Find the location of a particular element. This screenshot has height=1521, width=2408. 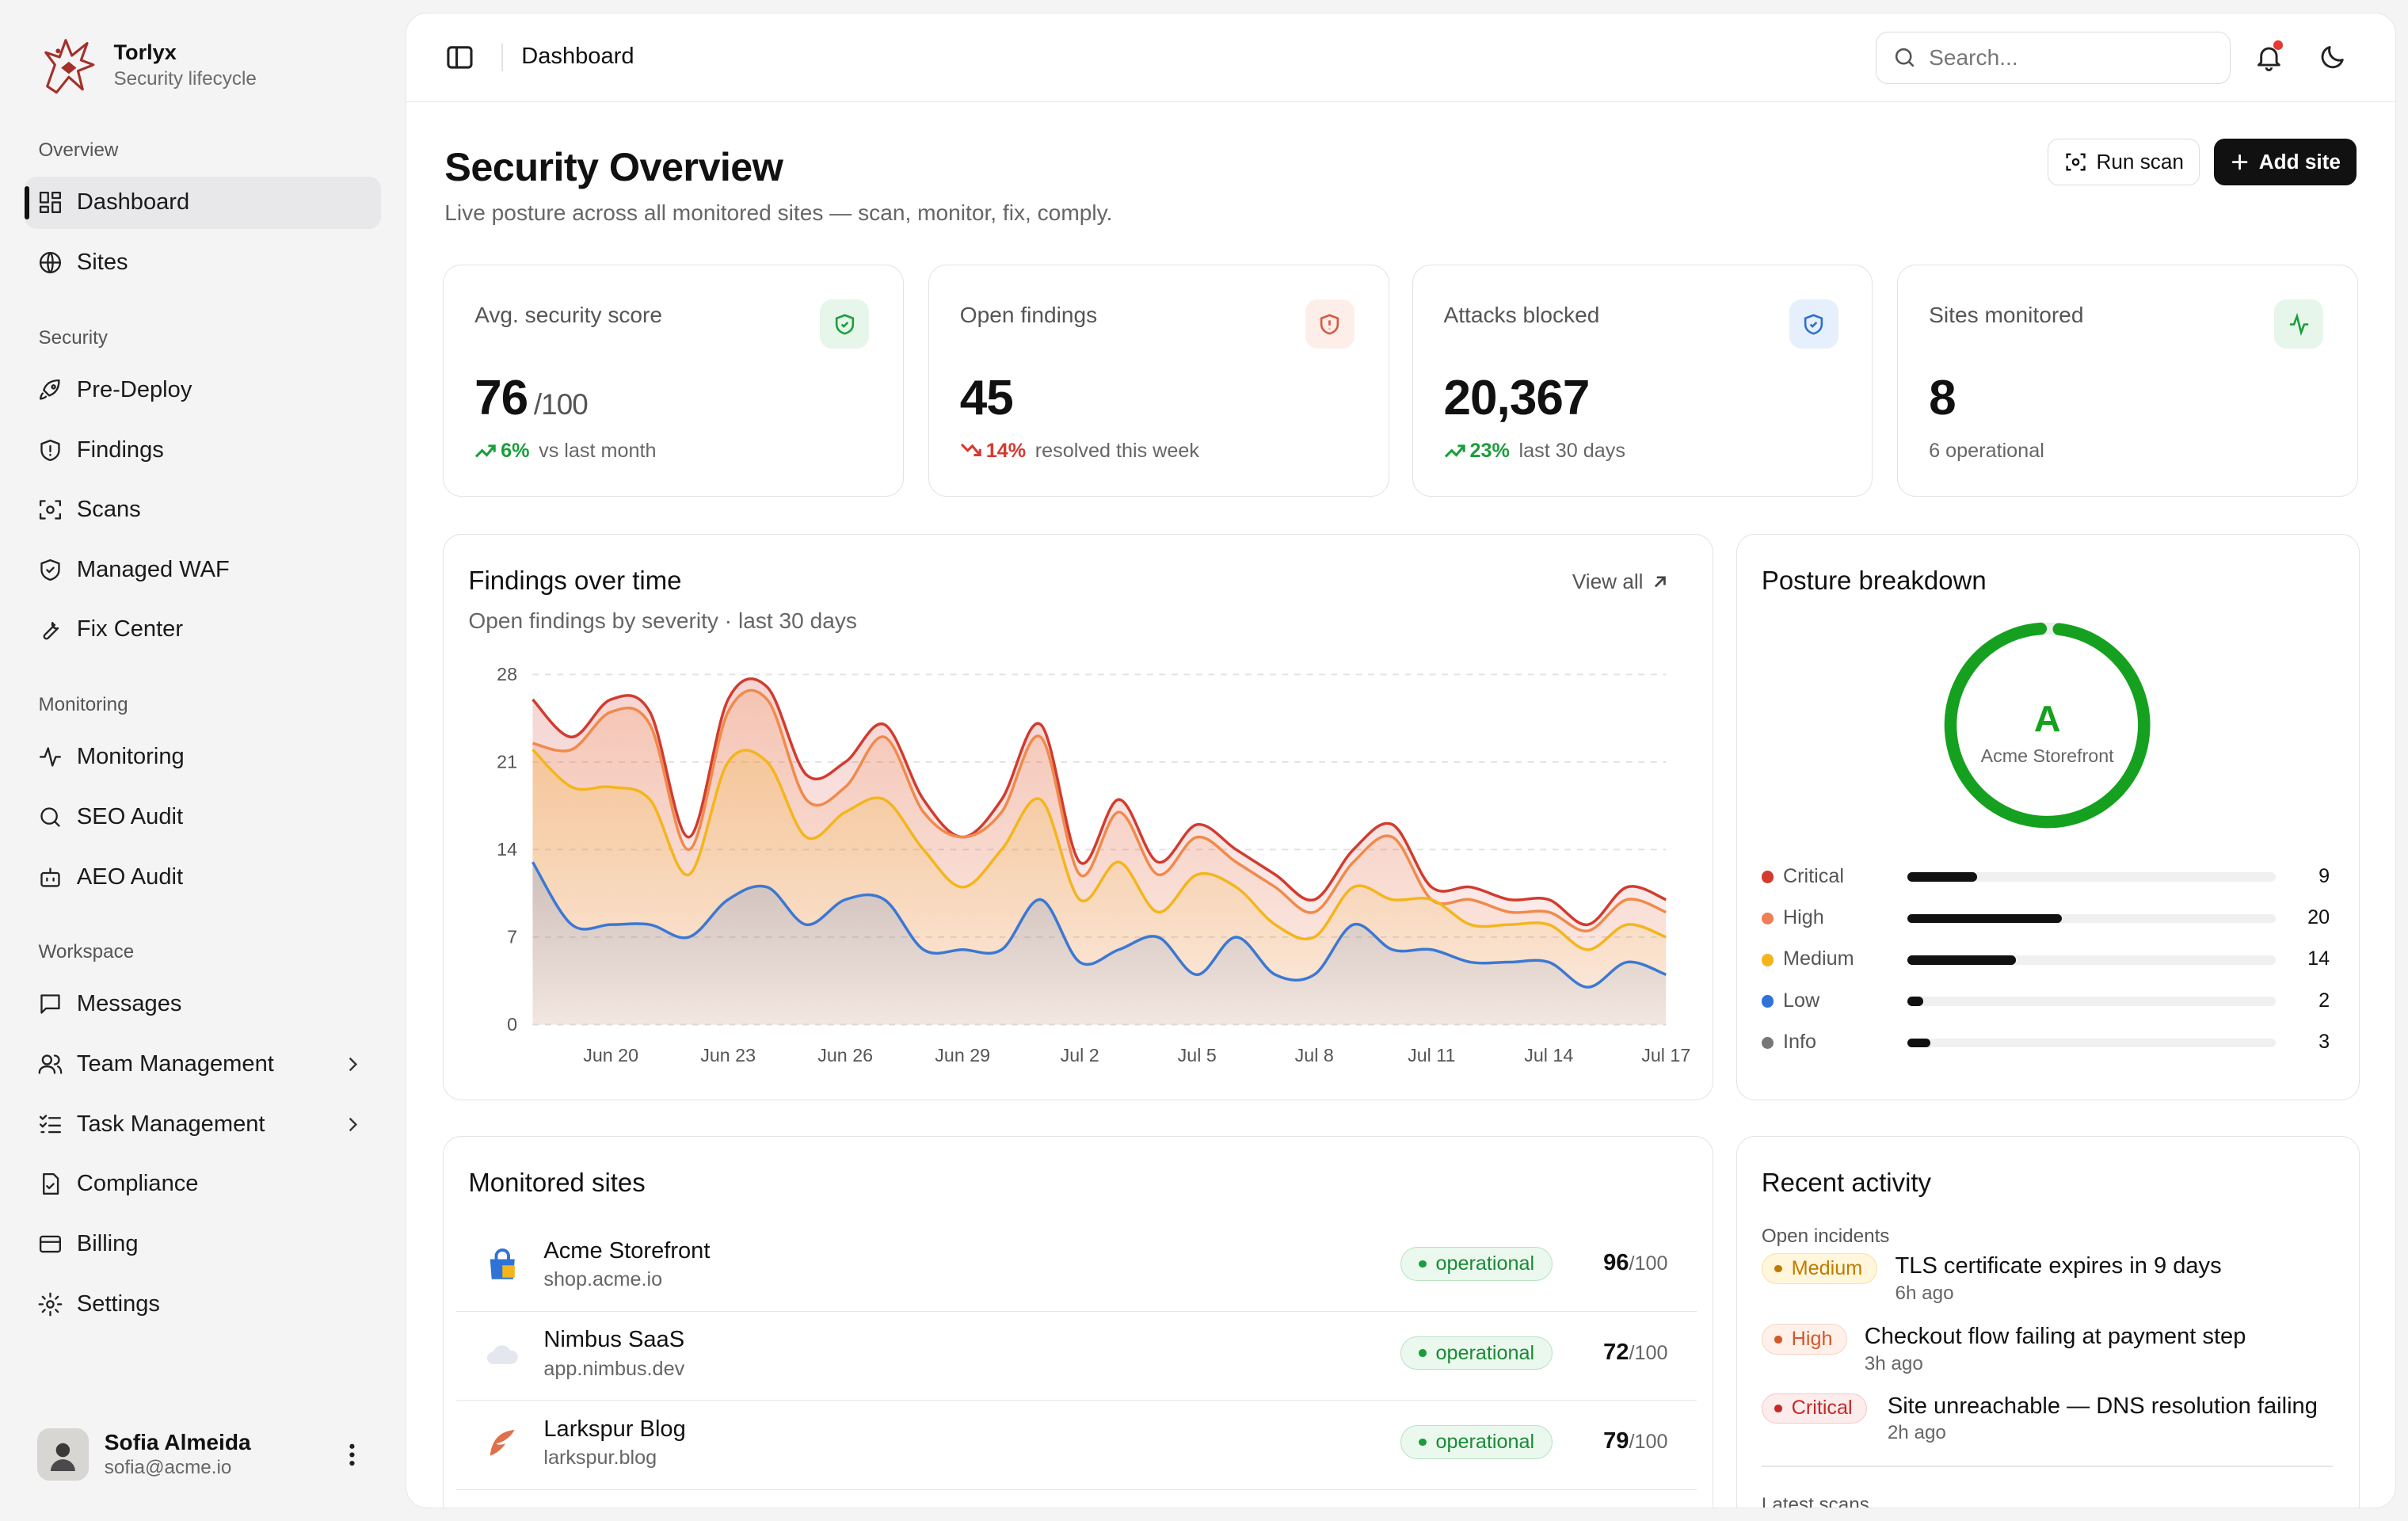

sidebar-item-label: Pre-Deploy is located at coordinates (134, 389).